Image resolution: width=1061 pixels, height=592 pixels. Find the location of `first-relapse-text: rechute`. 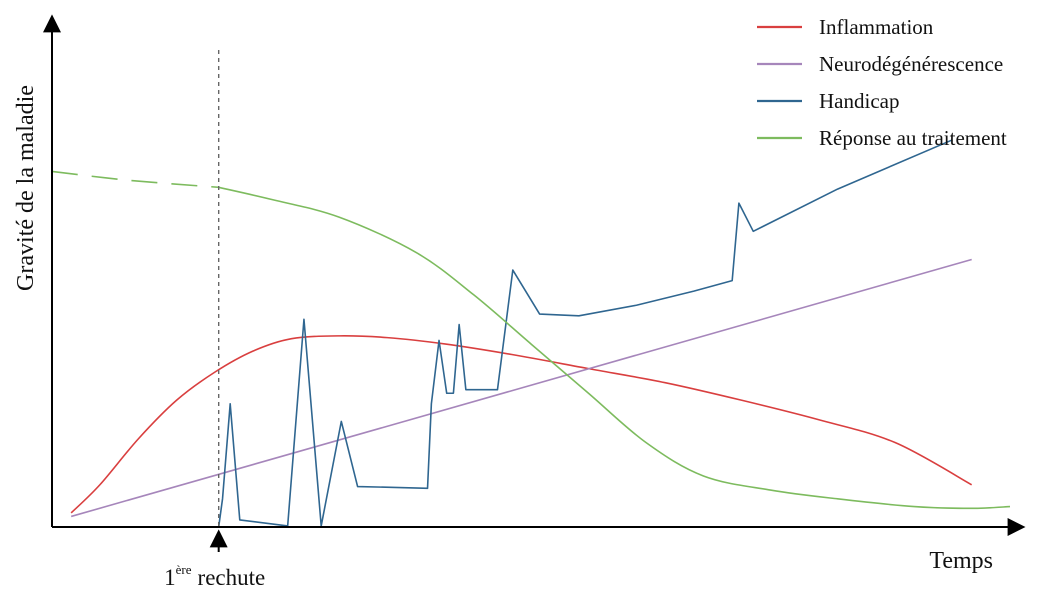

first-relapse-text: rechute is located at coordinates (232, 577).